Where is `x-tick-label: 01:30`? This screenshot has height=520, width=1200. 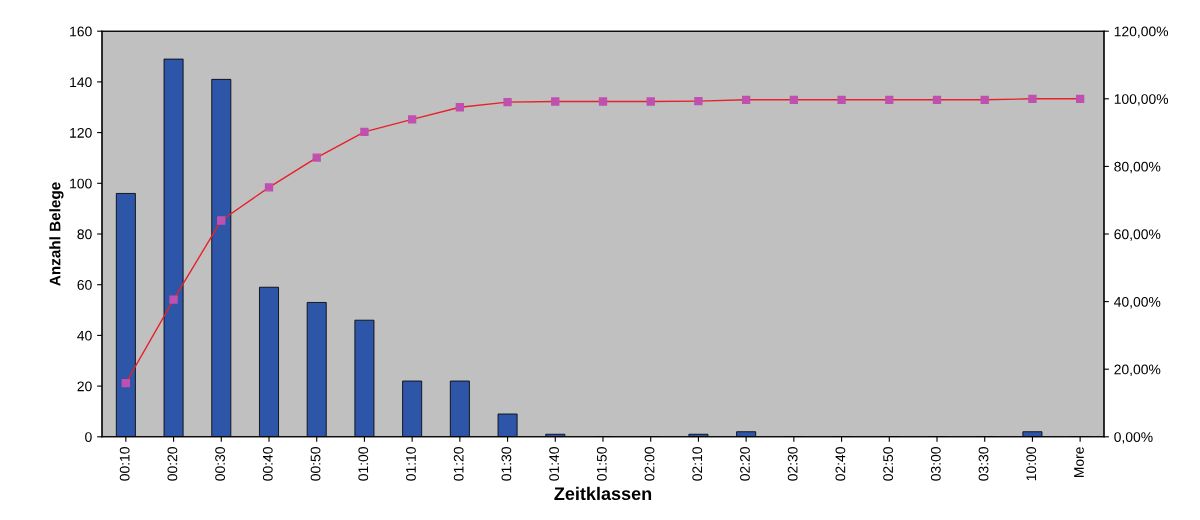
x-tick-label: 01:30 is located at coordinates (506, 464).